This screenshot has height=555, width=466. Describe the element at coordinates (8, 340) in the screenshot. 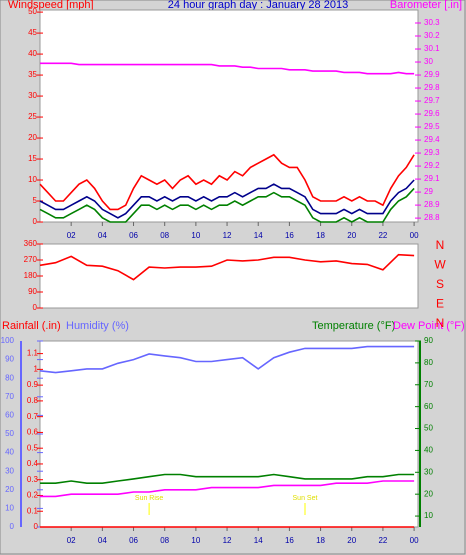

I see `y2-tick-label: 100` at that location.